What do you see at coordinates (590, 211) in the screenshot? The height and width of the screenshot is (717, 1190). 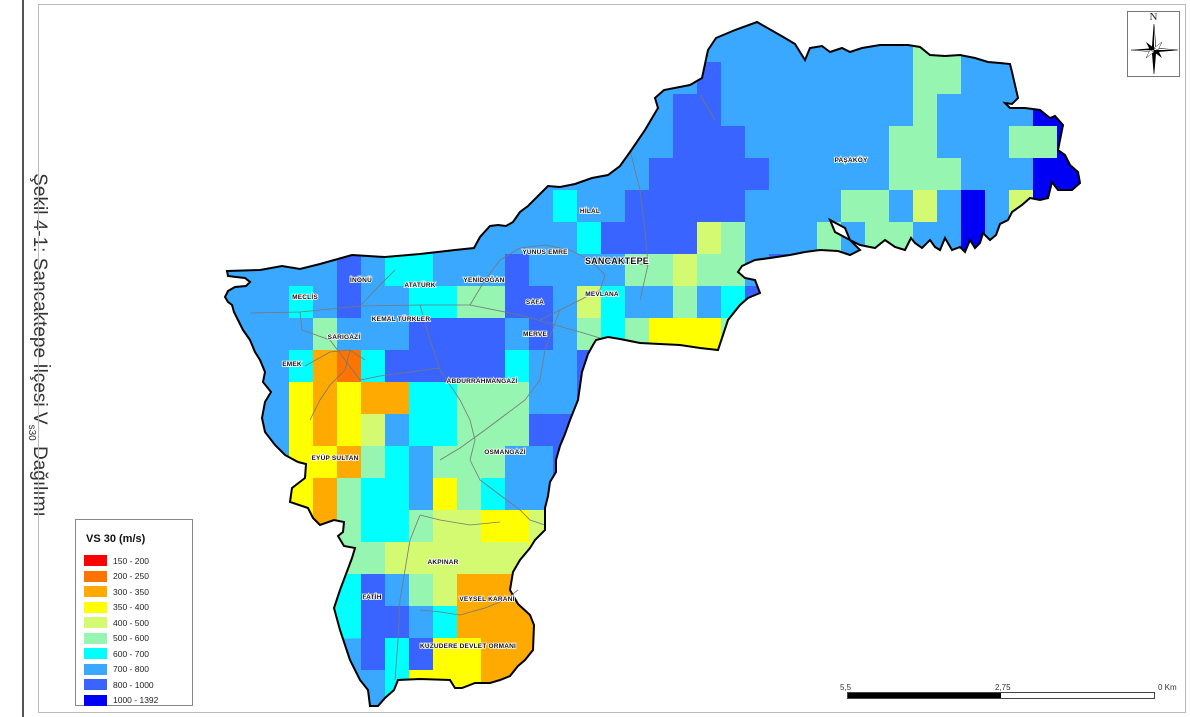 I see `place-label: HİLAL` at bounding box center [590, 211].